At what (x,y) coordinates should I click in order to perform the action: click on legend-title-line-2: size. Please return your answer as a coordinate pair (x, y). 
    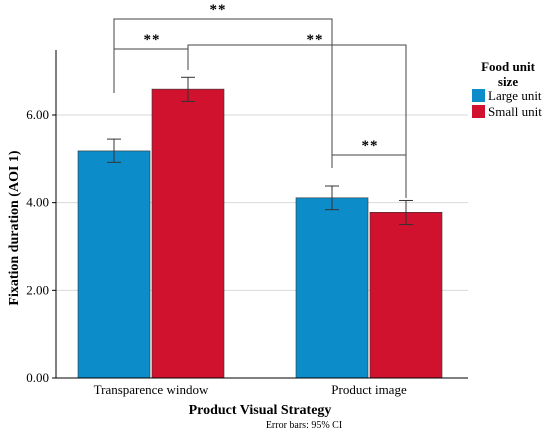
    Looking at the image, I should click on (508, 81).